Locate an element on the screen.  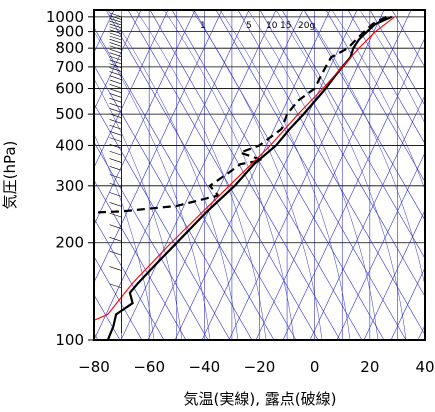
y-tick-label: 1000 is located at coordinates (65, 17).